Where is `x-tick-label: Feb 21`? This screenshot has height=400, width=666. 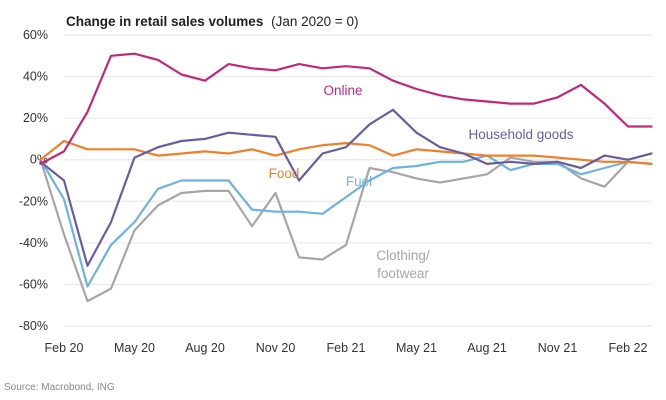 x-tick-label: Feb 21 is located at coordinates (346, 348).